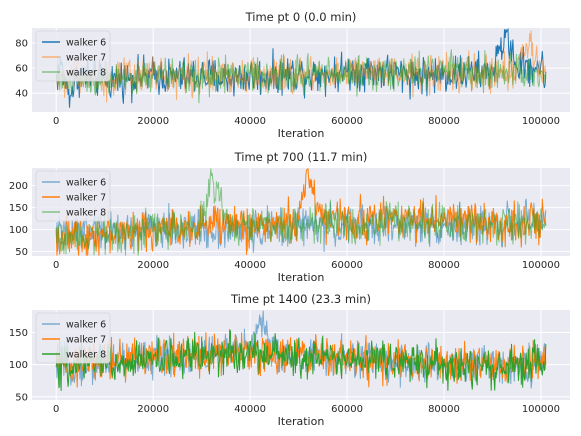 The width and height of the screenshot is (581, 436). What do you see at coordinates (21, 94) in the screenshot?
I see `y-tick-label: 40` at bounding box center [21, 94].